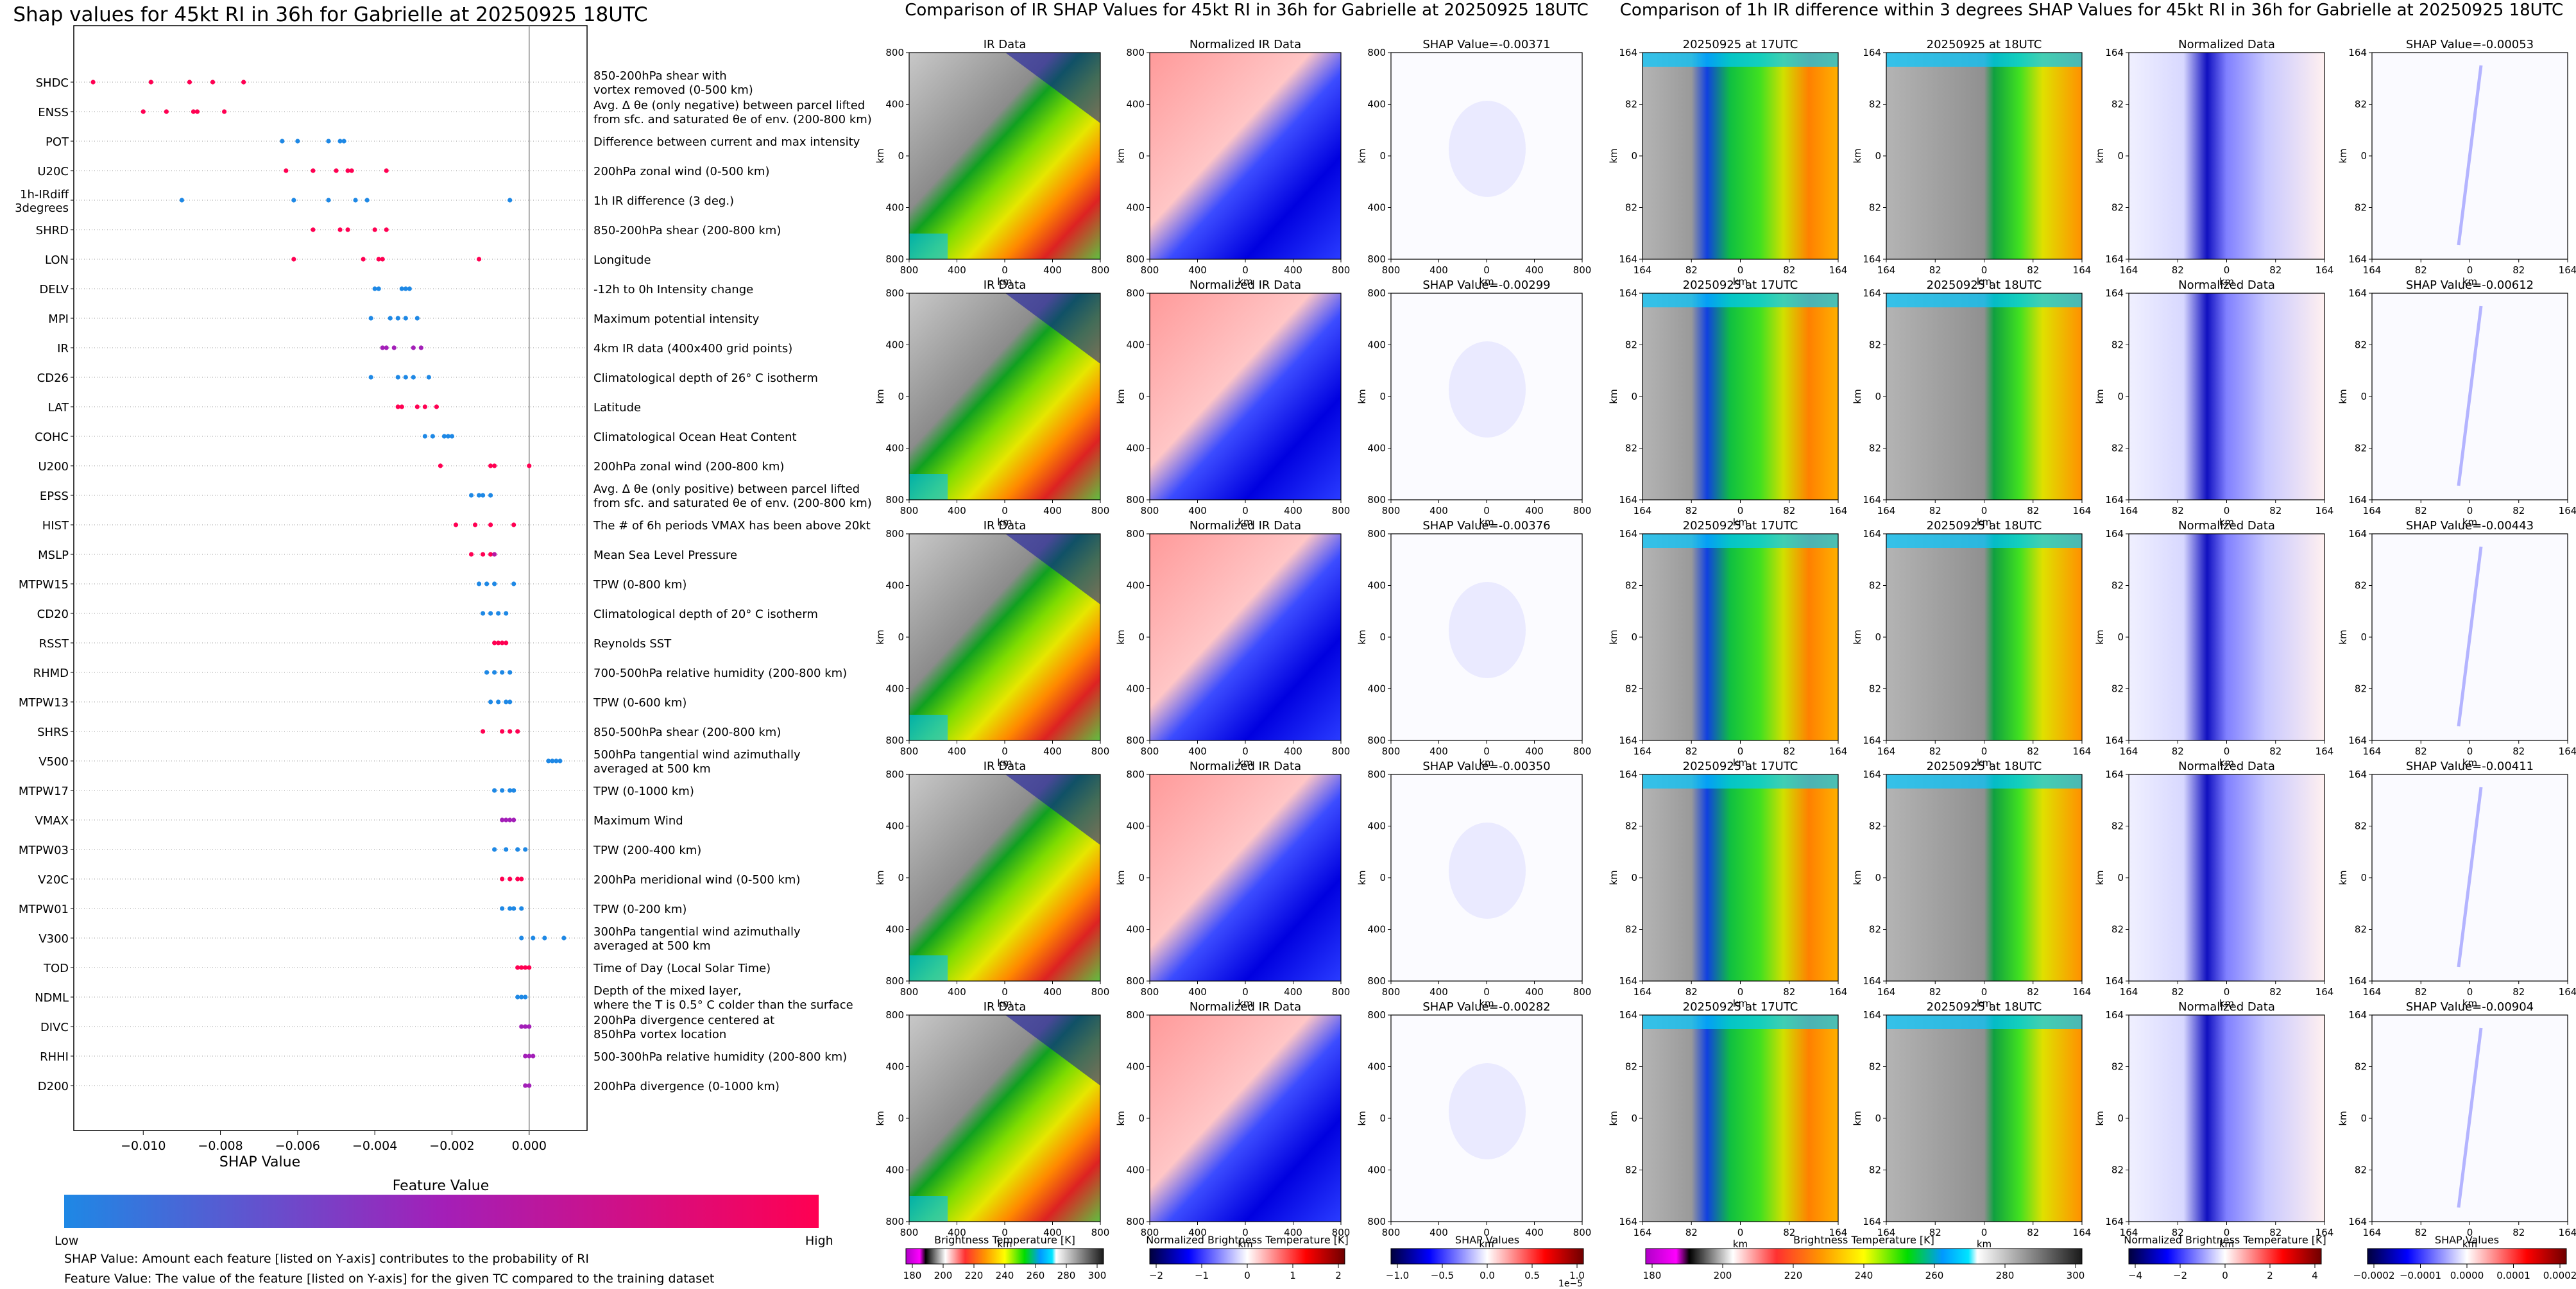 The width and height of the screenshot is (2576, 1289). What do you see at coordinates (1532, 1275) in the screenshot?
I see `colorbar-tick-label: 0.5` at bounding box center [1532, 1275].